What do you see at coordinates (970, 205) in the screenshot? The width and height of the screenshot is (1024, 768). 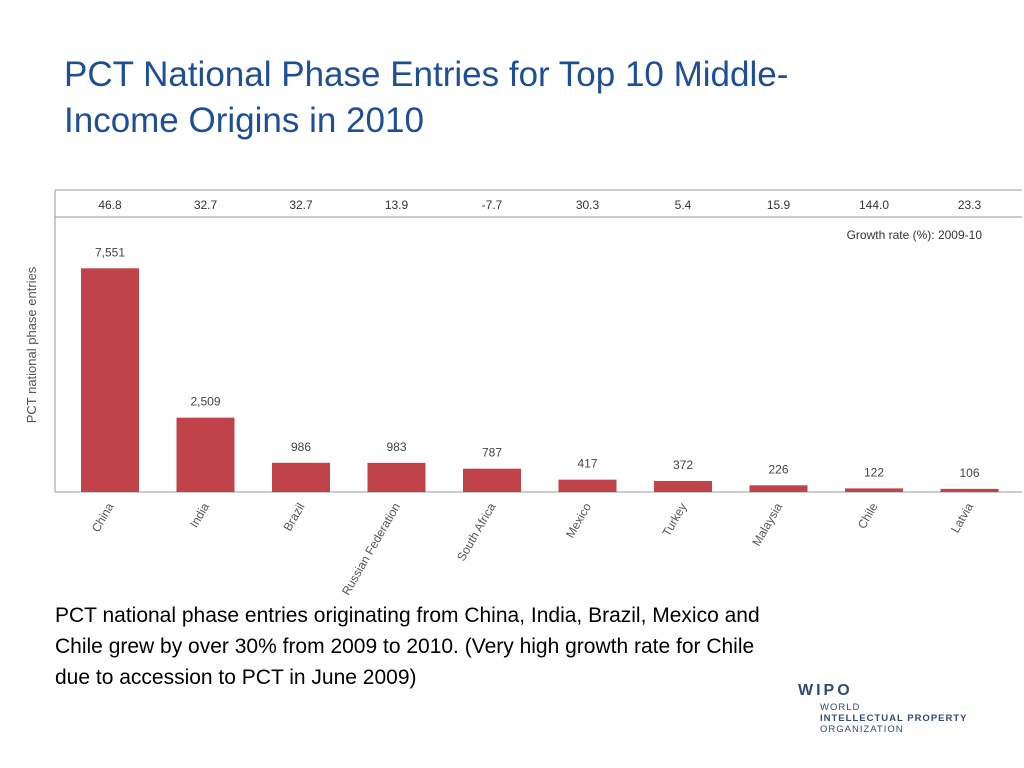 I see `growth-rate-value: 23.3` at bounding box center [970, 205].